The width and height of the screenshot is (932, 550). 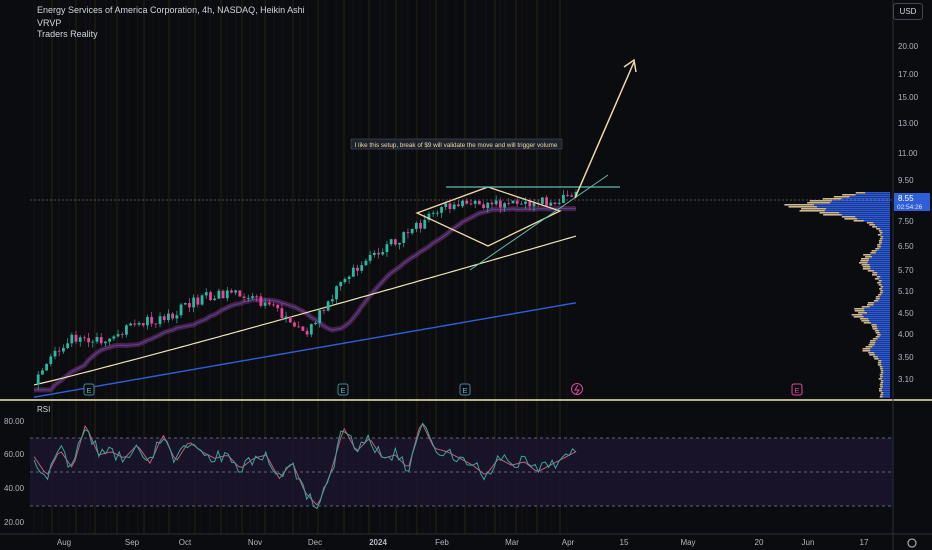 What do you see at coordinates (14, 522) in the screenshot?
I see `rsi-tick: 20.00` at bounding box center [14, 522].